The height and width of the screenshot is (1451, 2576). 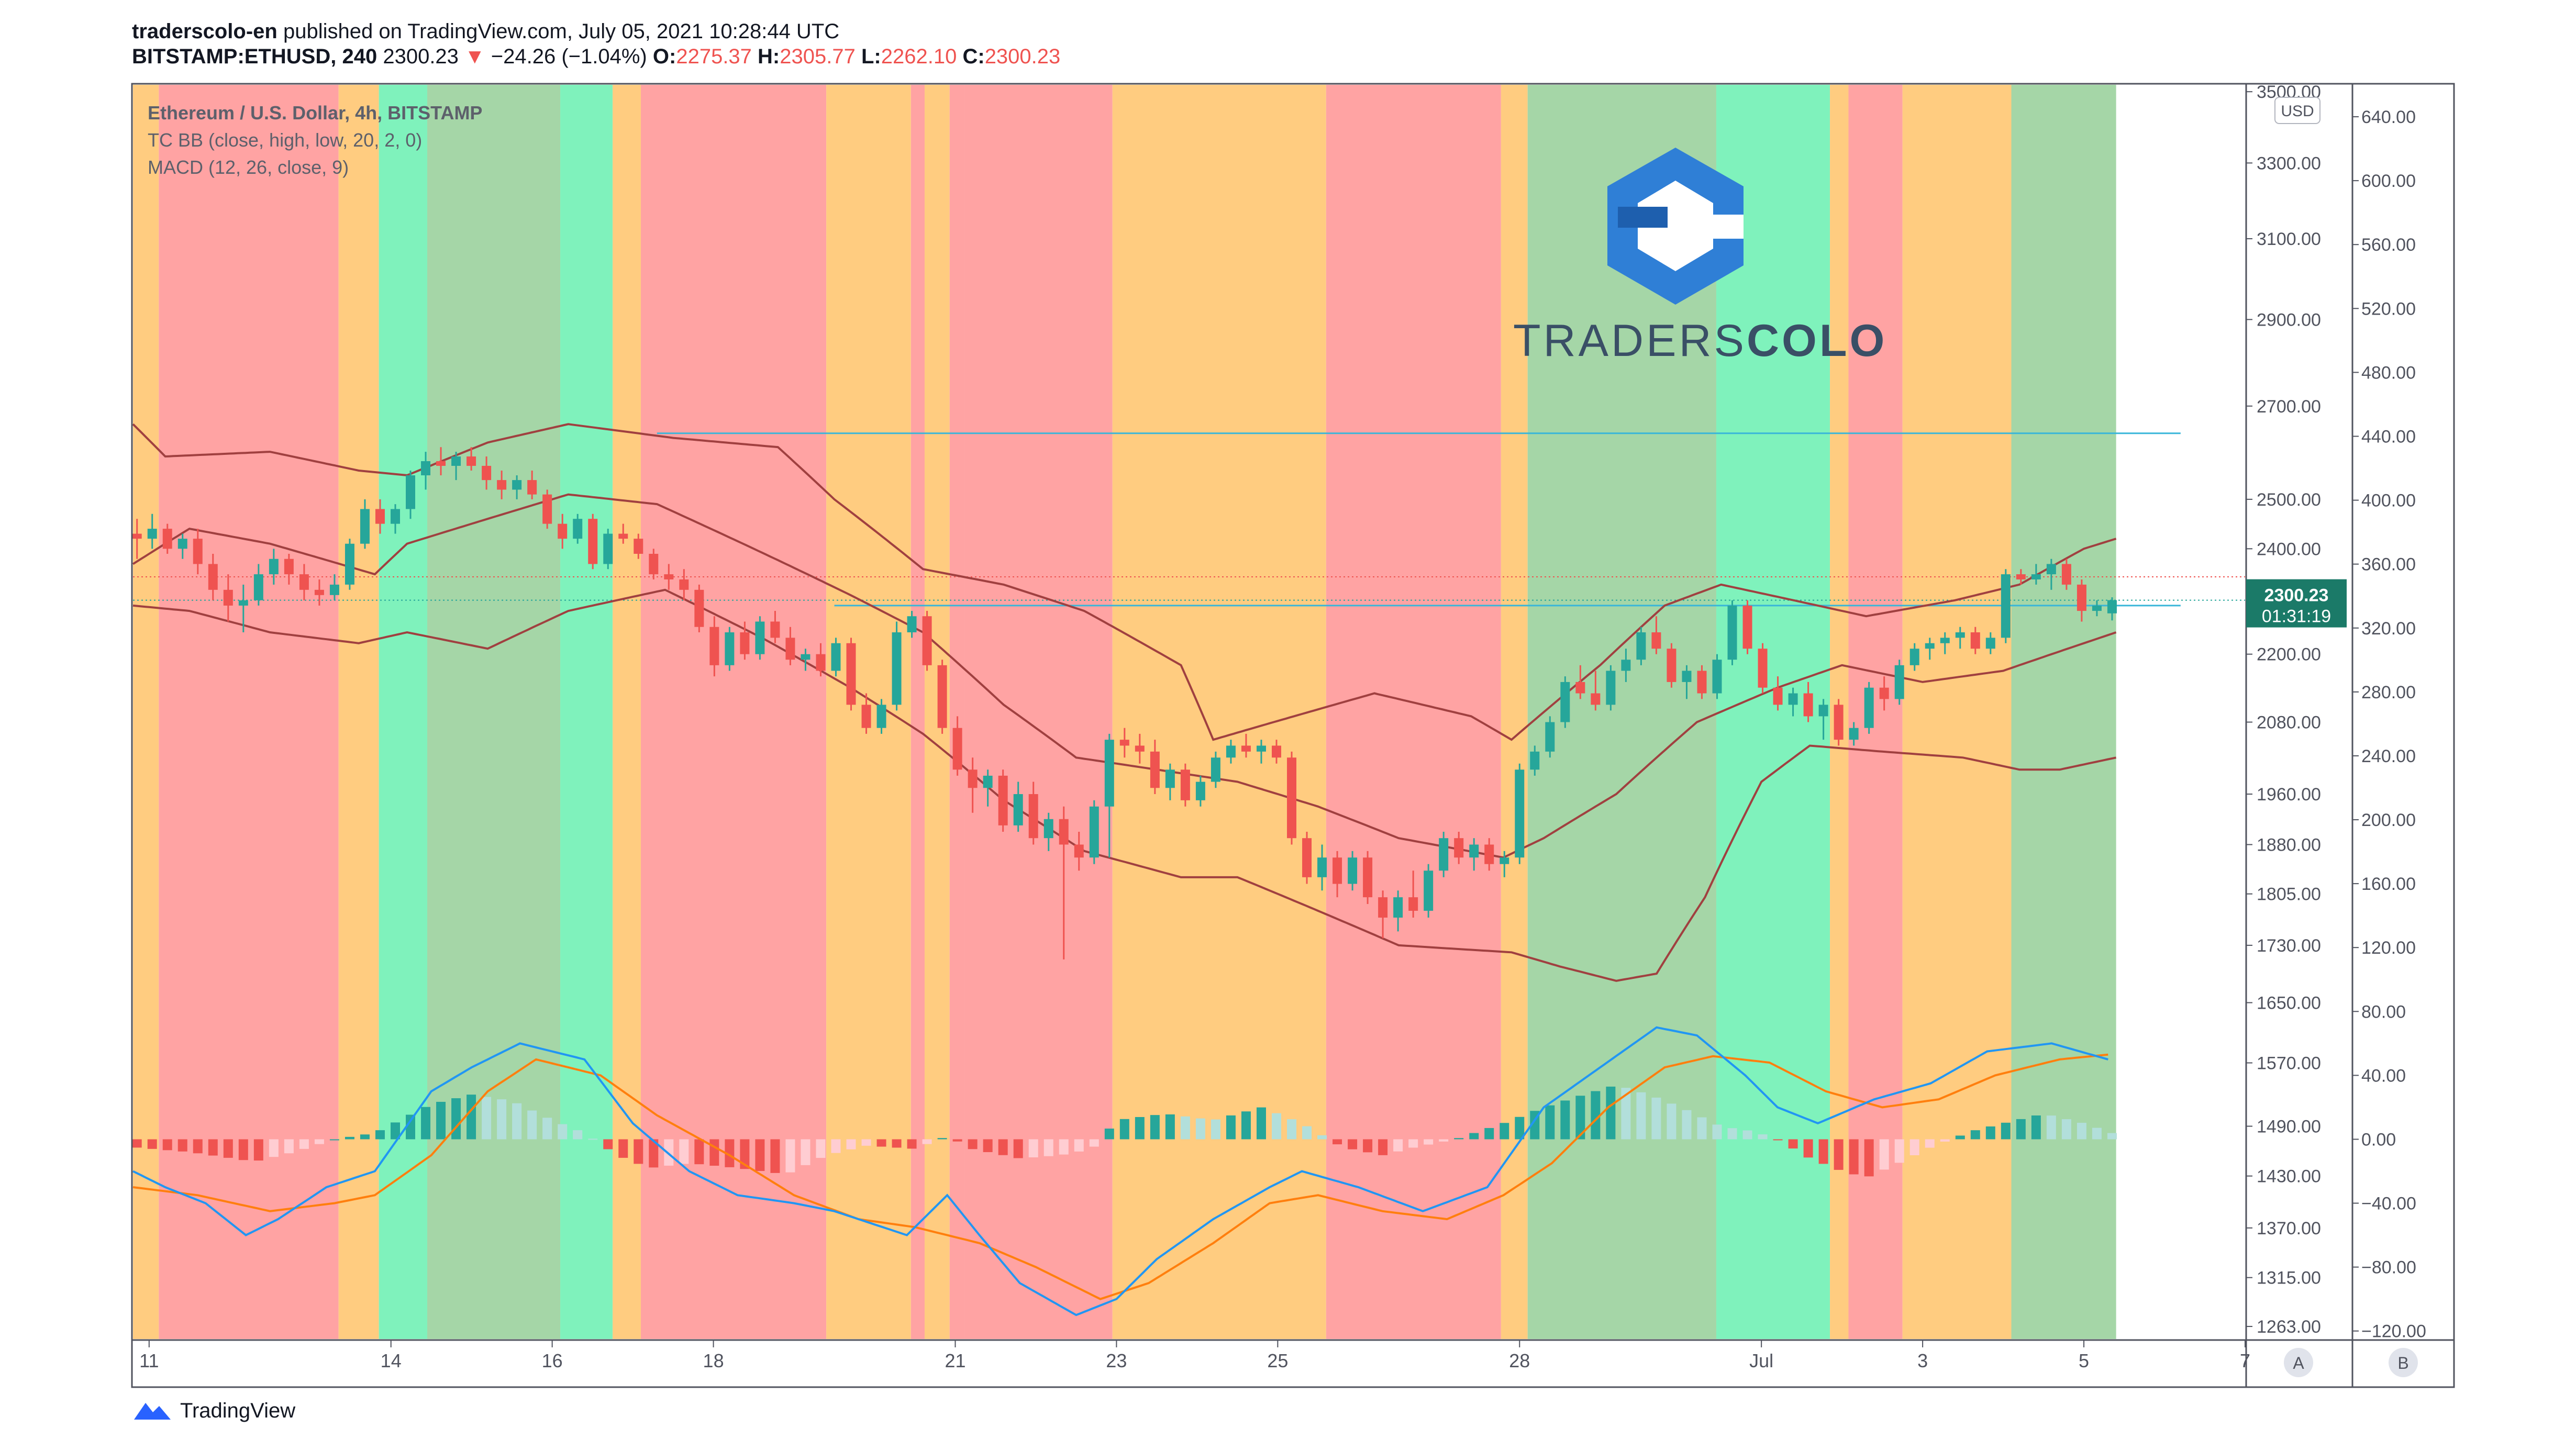 What do you see at coordinates (2289, 320) in the screenshot?
I see `price-tick-label: 2900.00` at bounding box center [2289, 320].